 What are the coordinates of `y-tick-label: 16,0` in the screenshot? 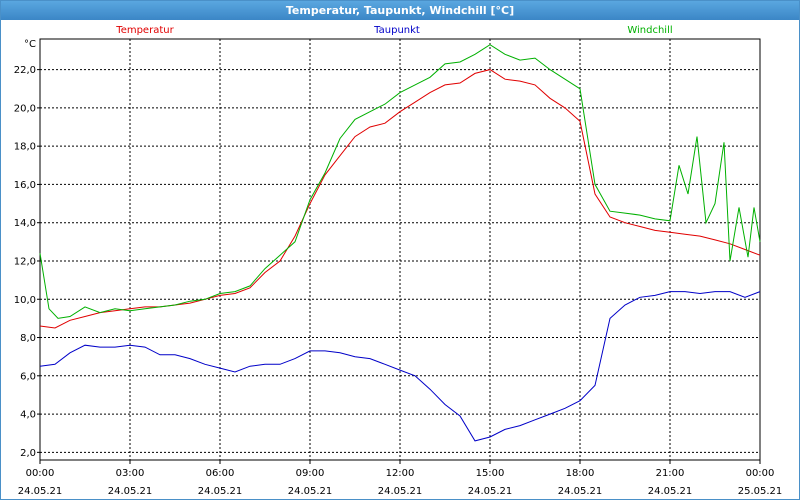 It's located at (25, 185).